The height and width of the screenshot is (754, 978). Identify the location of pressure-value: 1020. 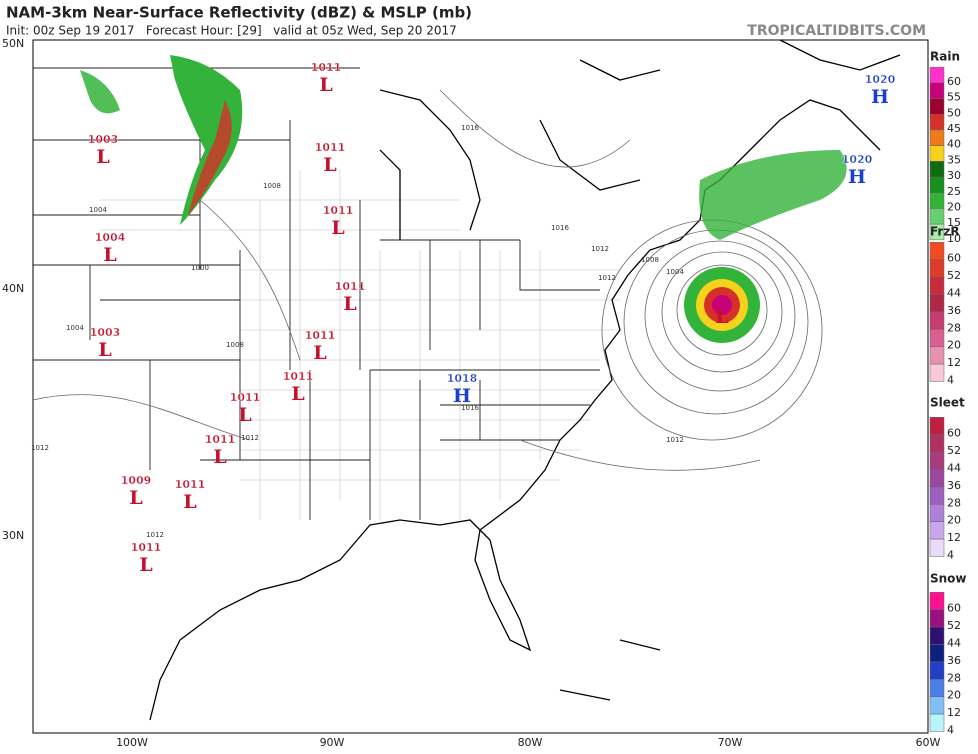
(880, 79).